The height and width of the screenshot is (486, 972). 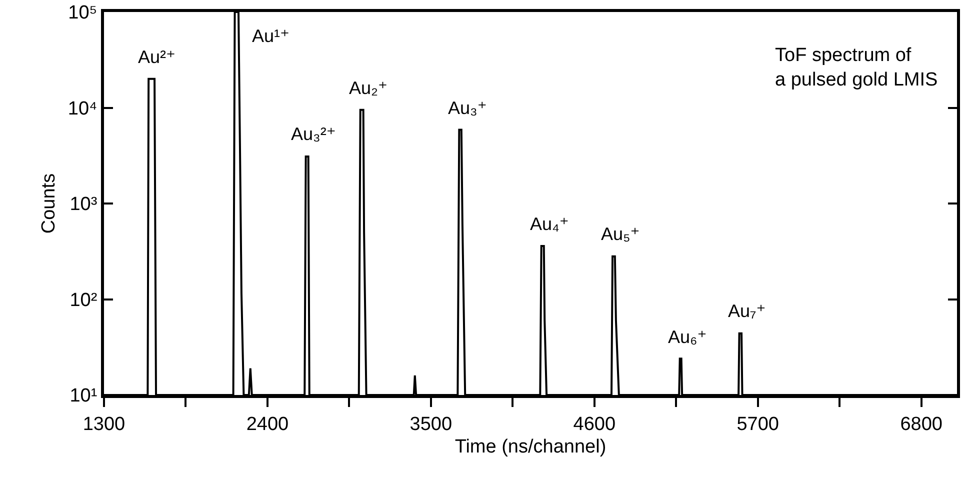 What do you see at coordinates (84, 300) in the screenshot?
I see `y-tick-label: 10²` at bounding box center [84, 300].